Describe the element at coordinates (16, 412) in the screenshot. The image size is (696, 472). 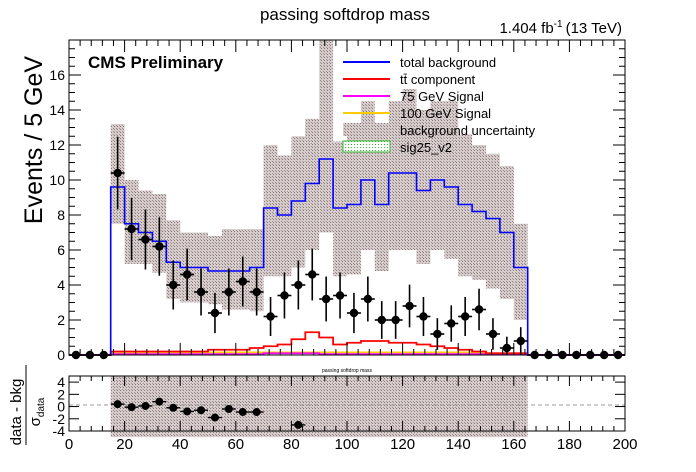
I see `ratio-y-label: data - bkg` at that location.